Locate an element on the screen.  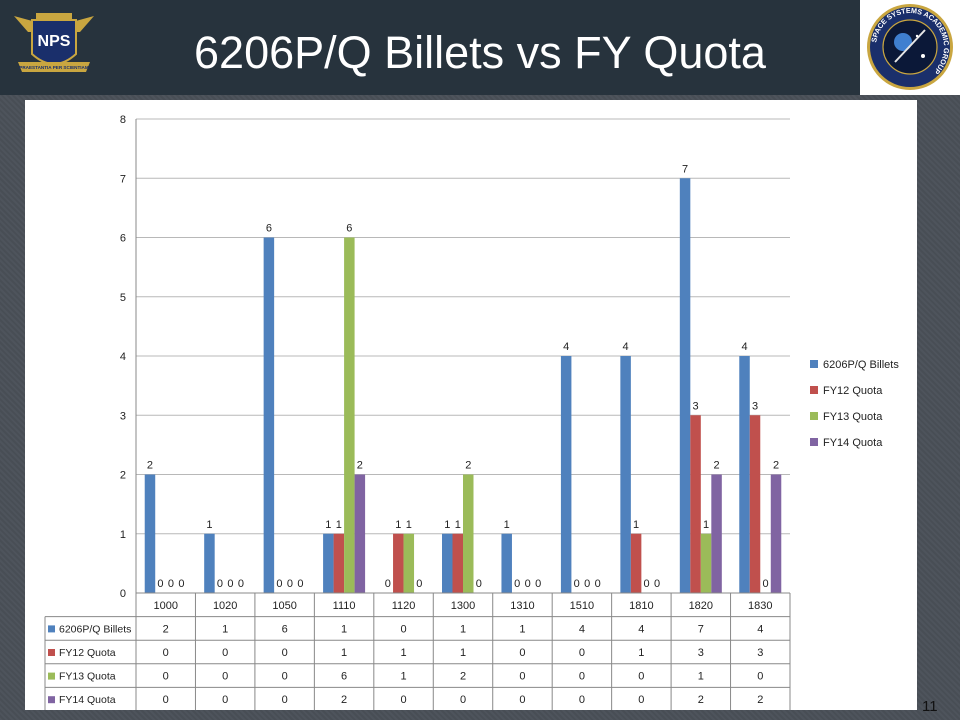
data-label: 7 is located at coordinates (685, 169).